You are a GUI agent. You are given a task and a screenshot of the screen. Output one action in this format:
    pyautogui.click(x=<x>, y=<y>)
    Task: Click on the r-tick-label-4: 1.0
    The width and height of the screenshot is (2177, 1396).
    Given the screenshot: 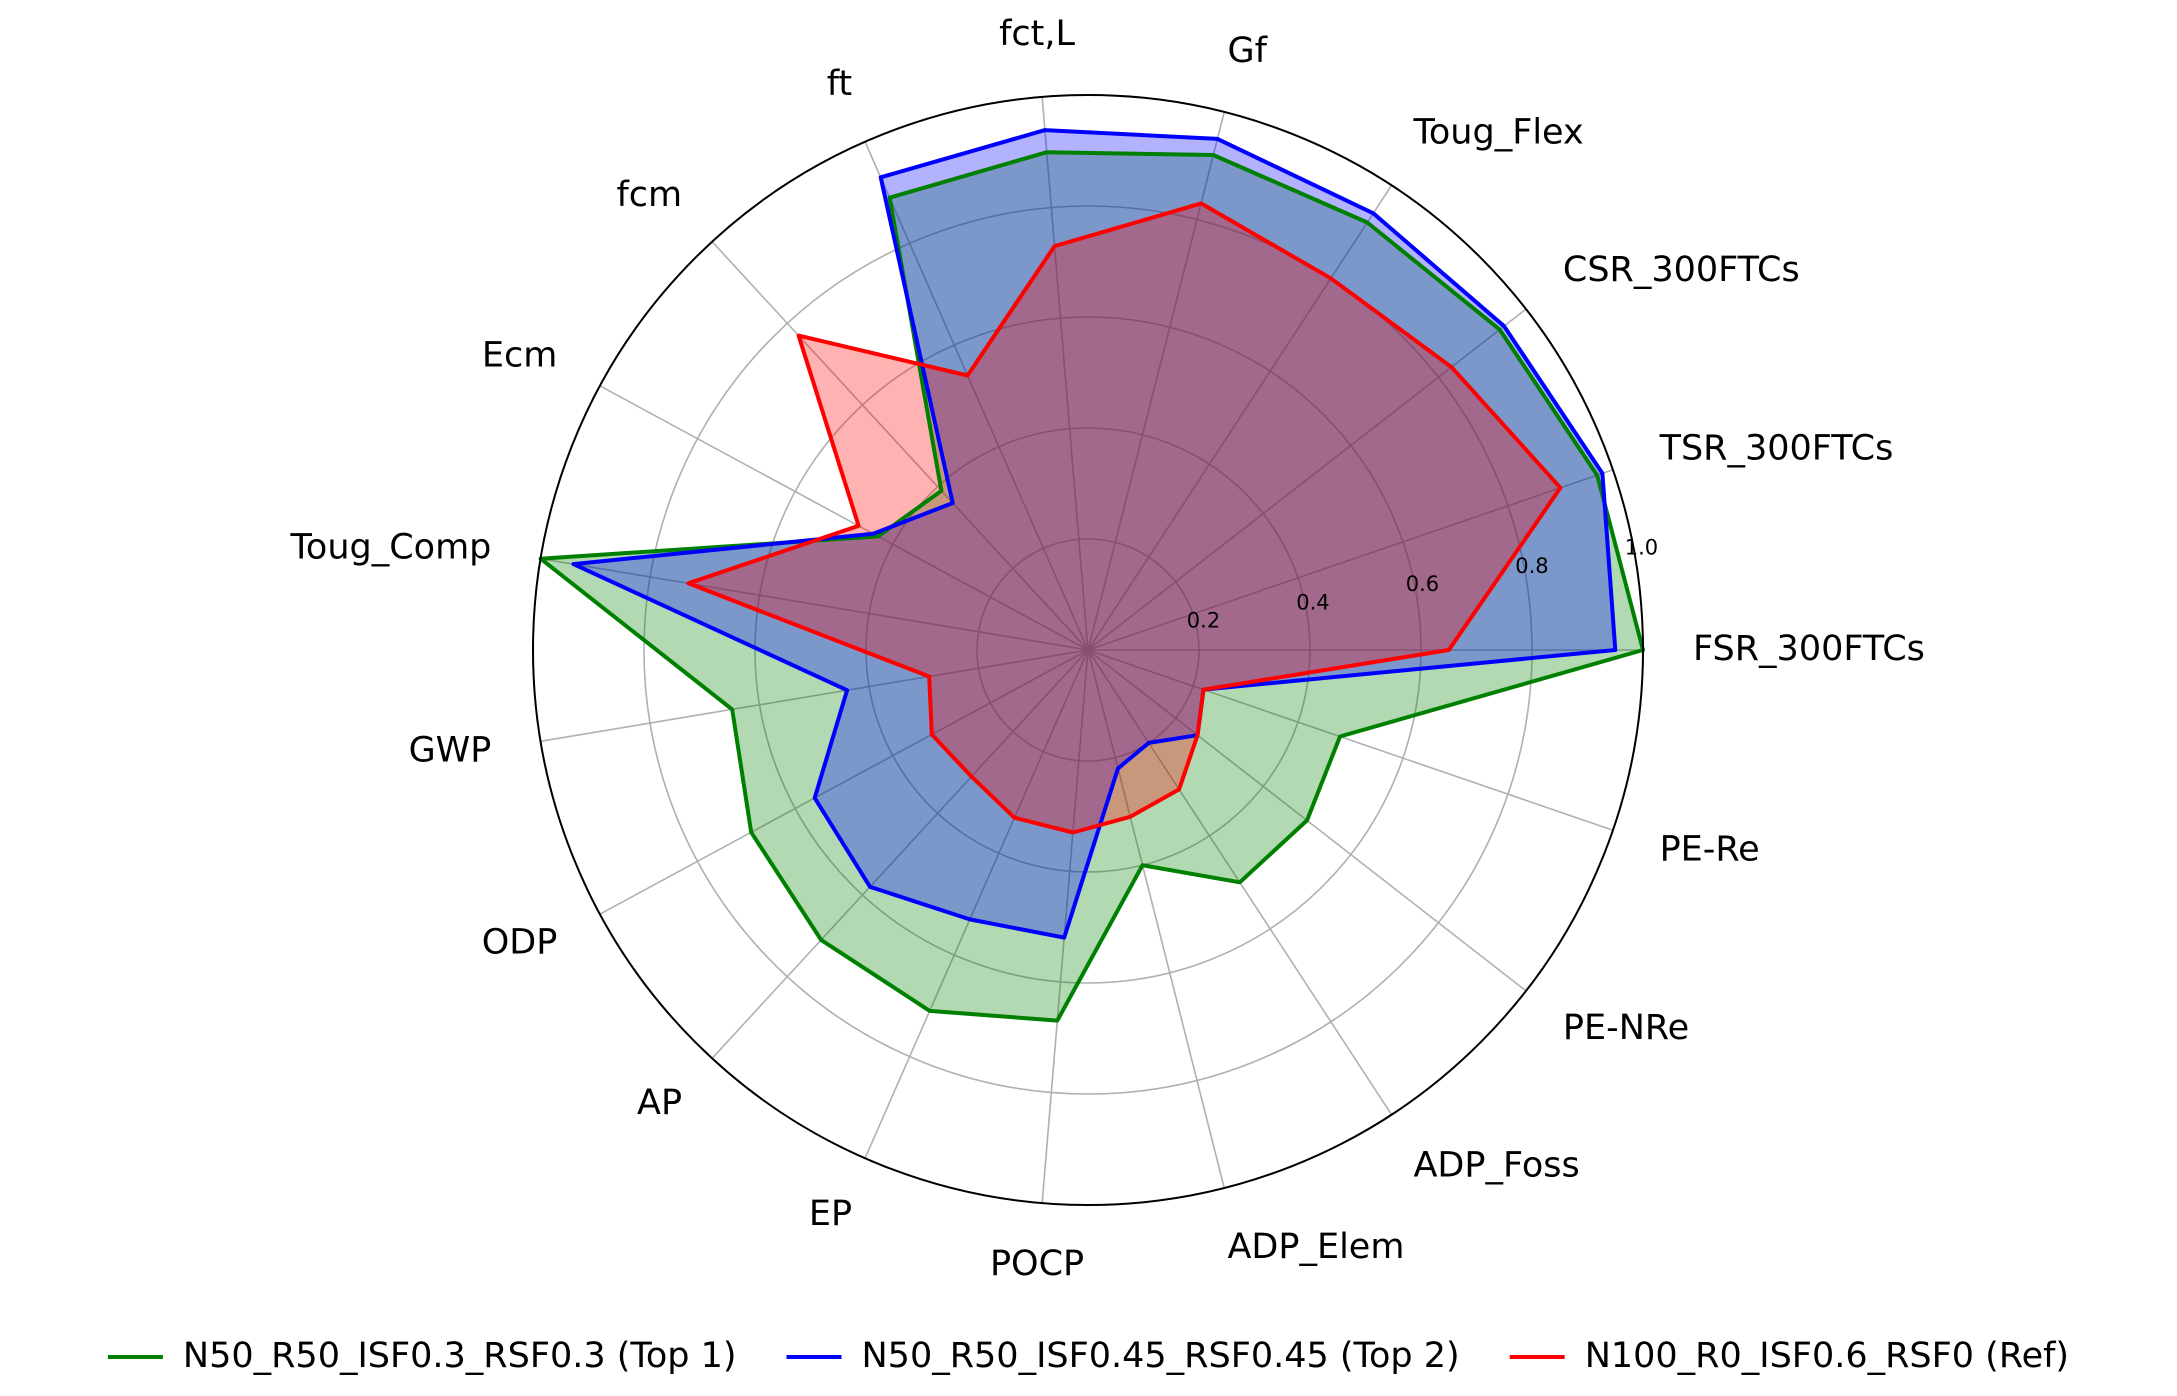 What is the action you would take?
    pyautogui.click(x=1641, y=548)
    